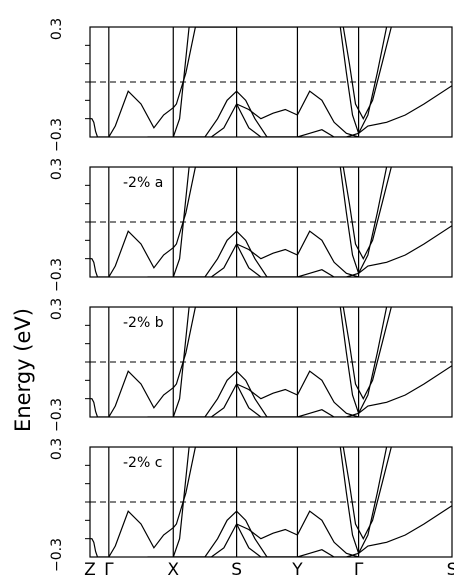 The image size is (454, 580). What do you see at coordinates (143, 323) in the screenshot?
I see `panel-label: -2% b` at bounding box center [143, 323].